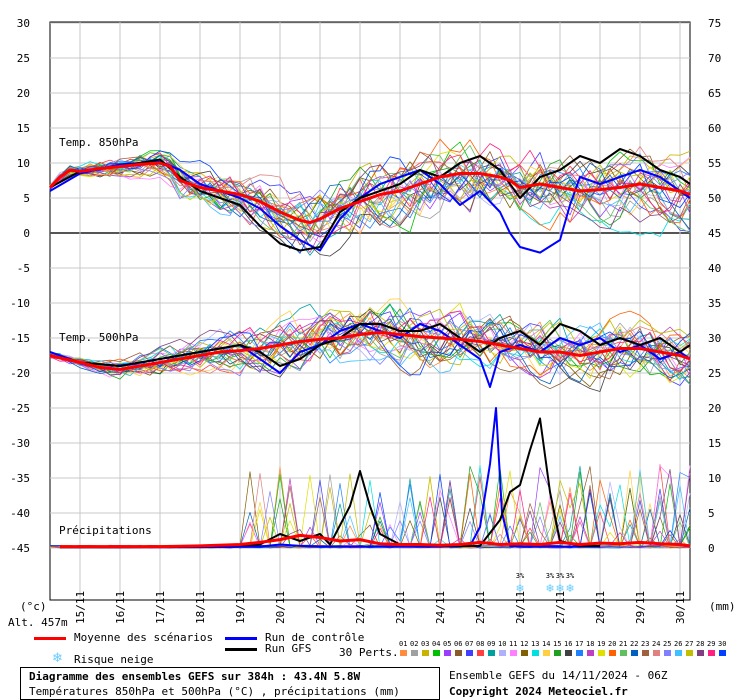  I want to click on x-tick-label: 27/11, so click(560, 607).